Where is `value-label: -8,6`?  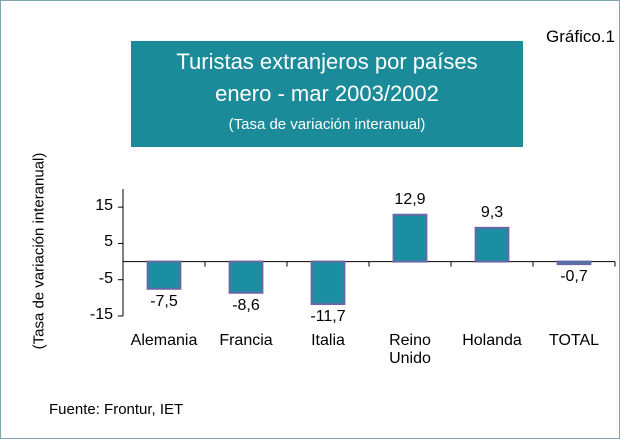
value-label: -8,6 is located at coordinates (246, 305).